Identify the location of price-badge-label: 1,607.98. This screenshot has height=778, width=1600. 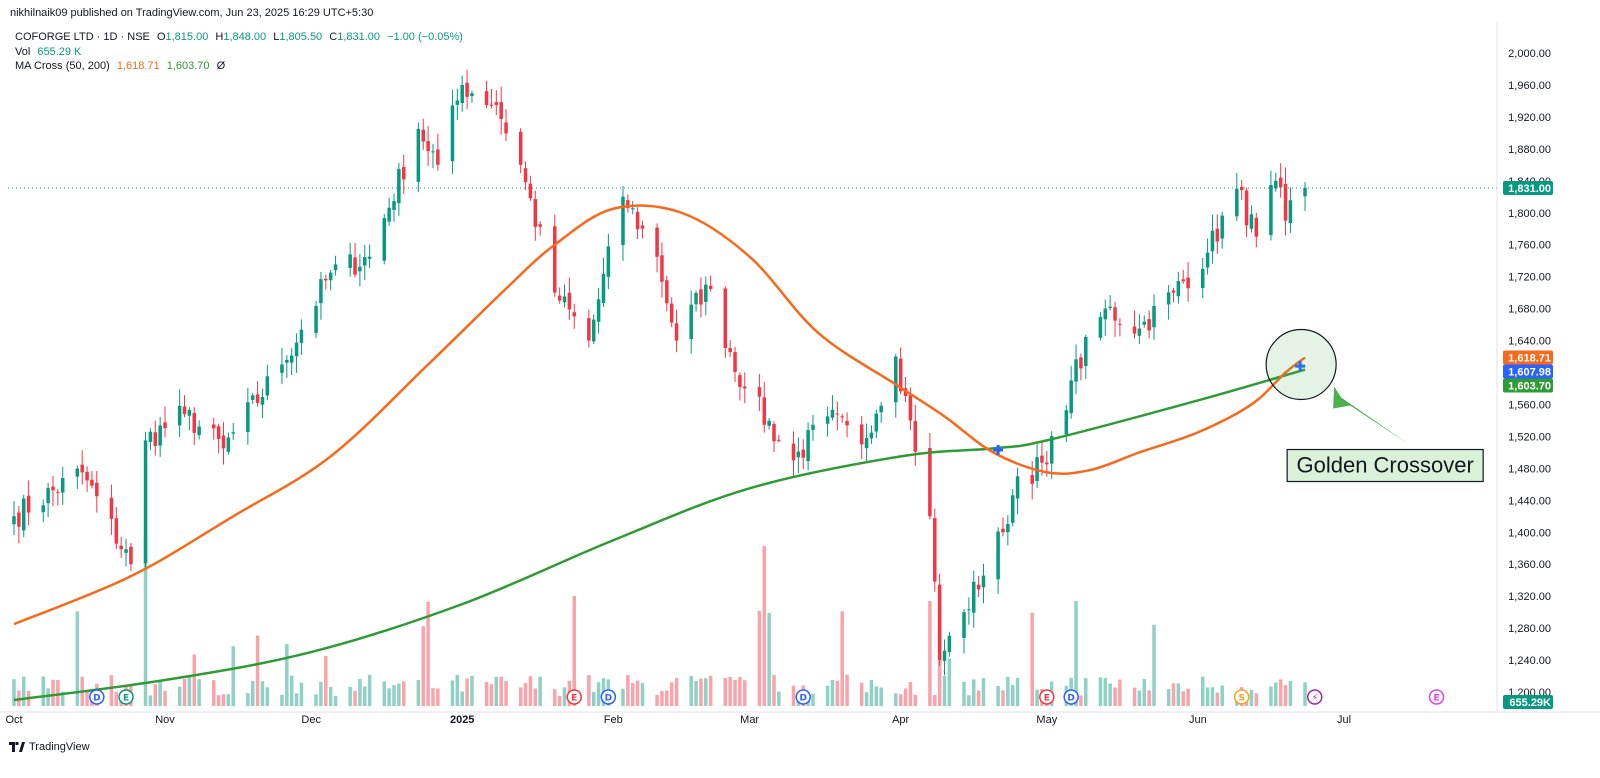
(1529, 373).